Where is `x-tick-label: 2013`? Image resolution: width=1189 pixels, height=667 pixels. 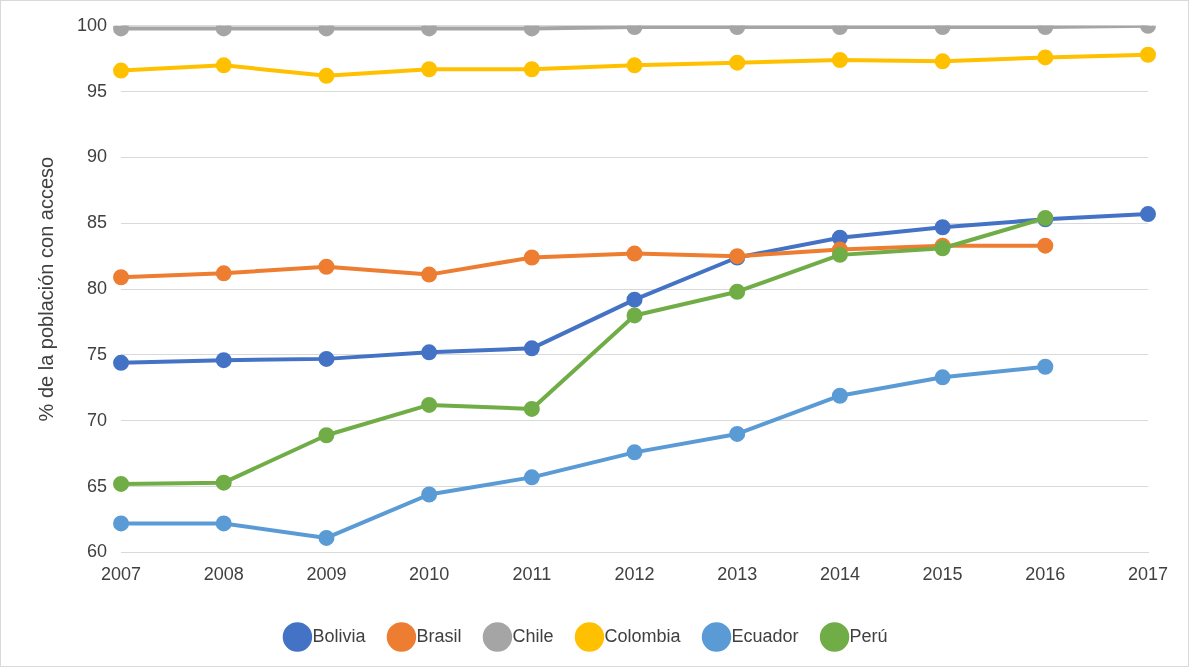
x-tick-label: 2013 is located at coordinates (737, 574).